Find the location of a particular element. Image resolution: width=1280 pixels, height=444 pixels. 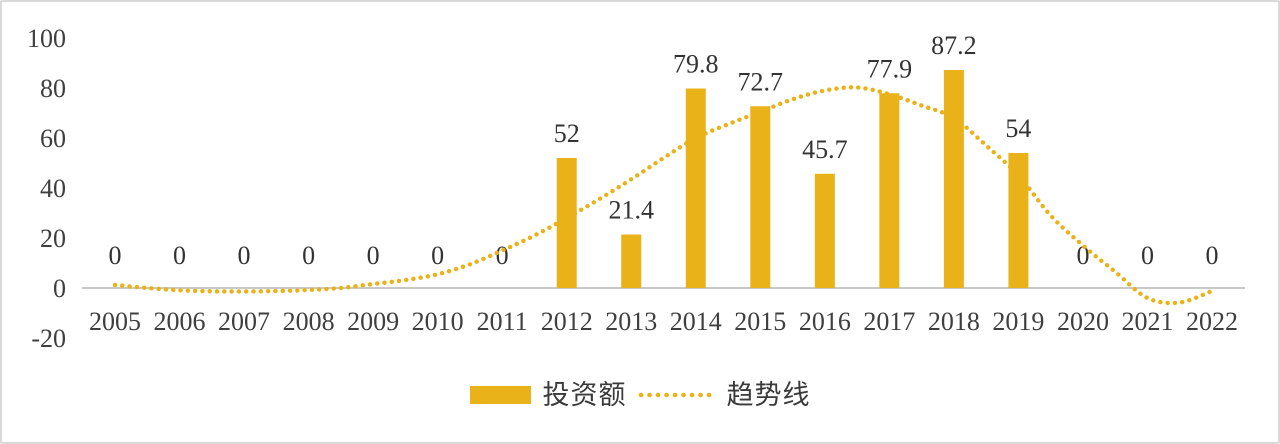

y-tick-0: 0 is located at coordinates (59, 288).